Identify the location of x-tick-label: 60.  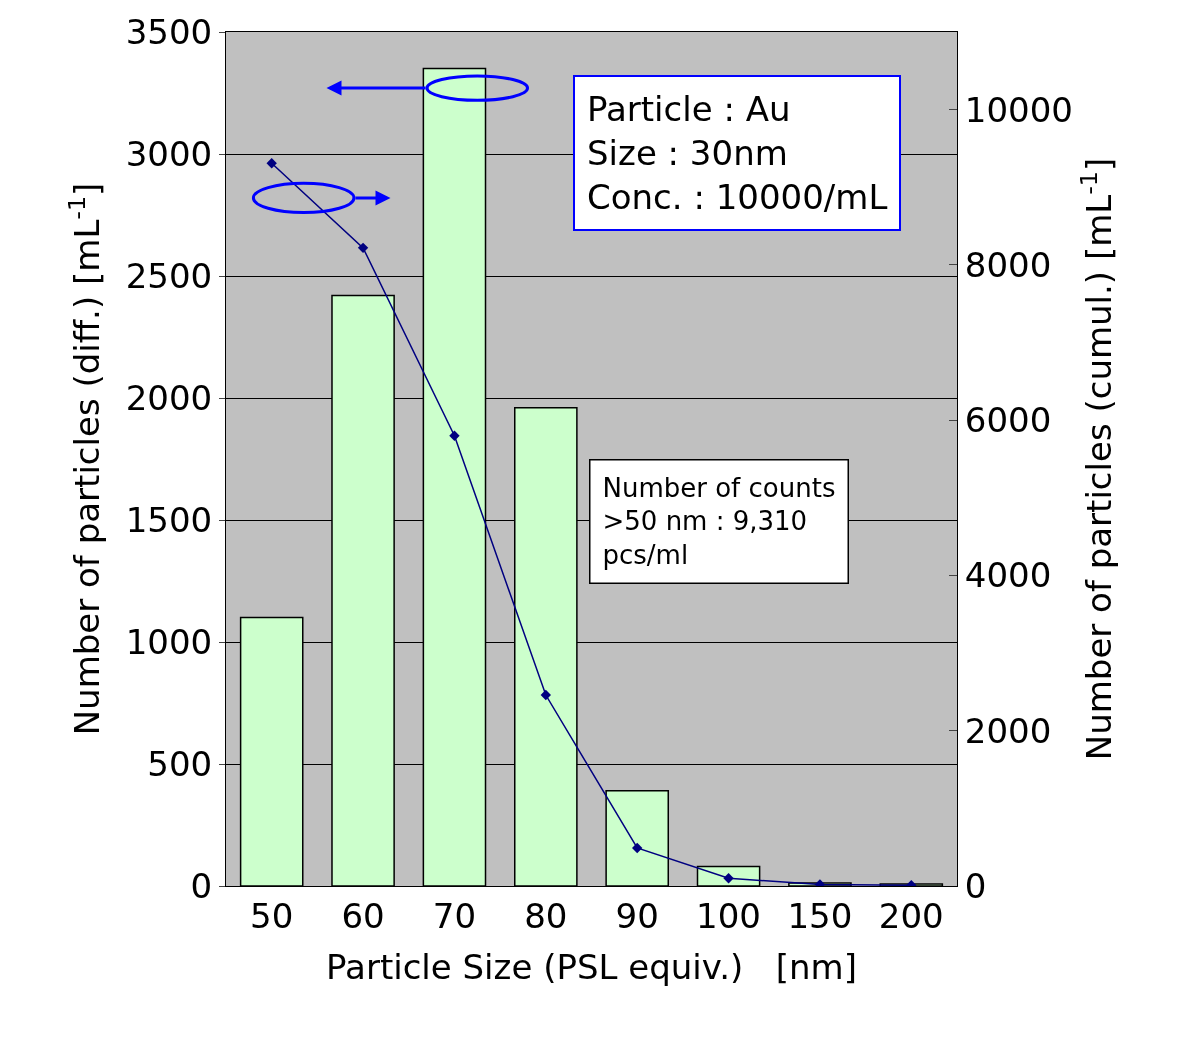
(363, 915).